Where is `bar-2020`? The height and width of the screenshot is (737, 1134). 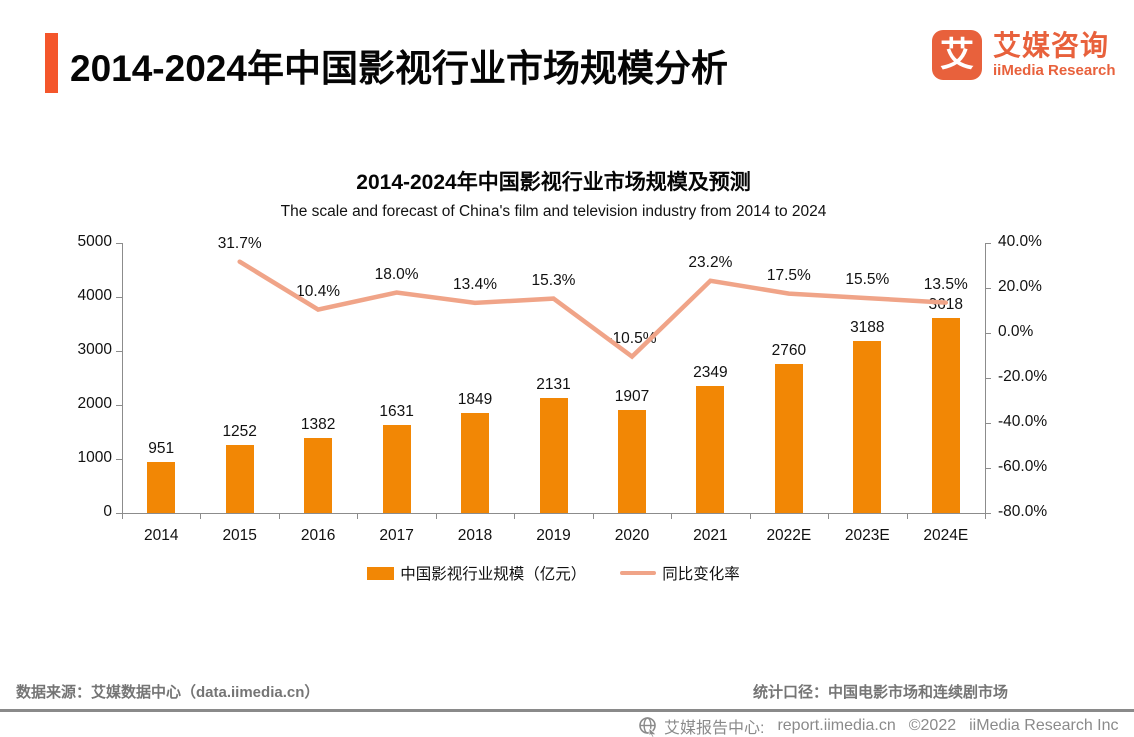 bar-2020 is located at coordinates (631, 461).